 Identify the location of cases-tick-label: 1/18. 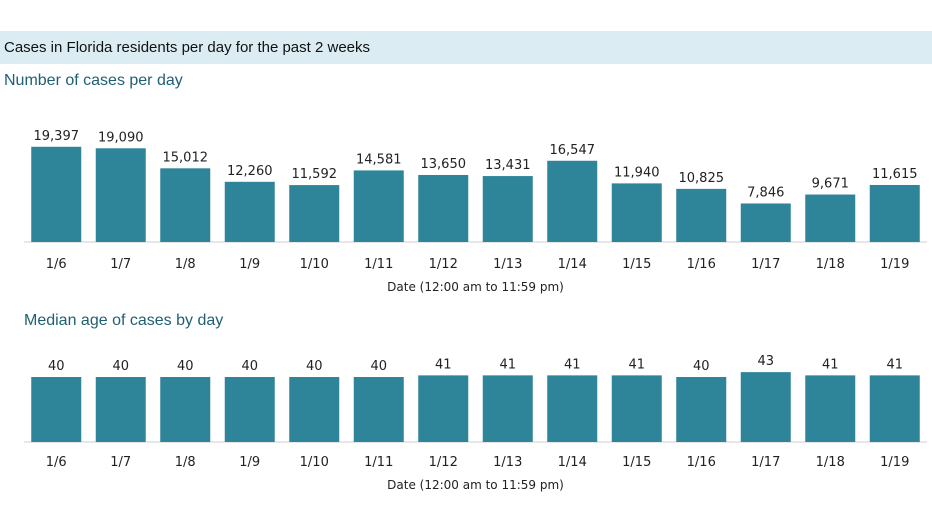
(830, 264).